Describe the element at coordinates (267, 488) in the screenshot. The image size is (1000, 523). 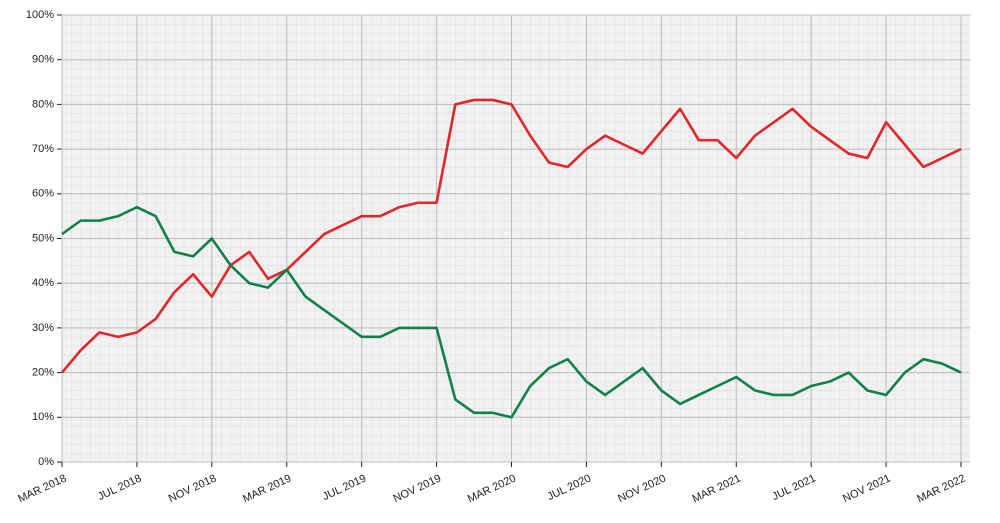
I see `x-tick-label: MAR 2019` at that location.